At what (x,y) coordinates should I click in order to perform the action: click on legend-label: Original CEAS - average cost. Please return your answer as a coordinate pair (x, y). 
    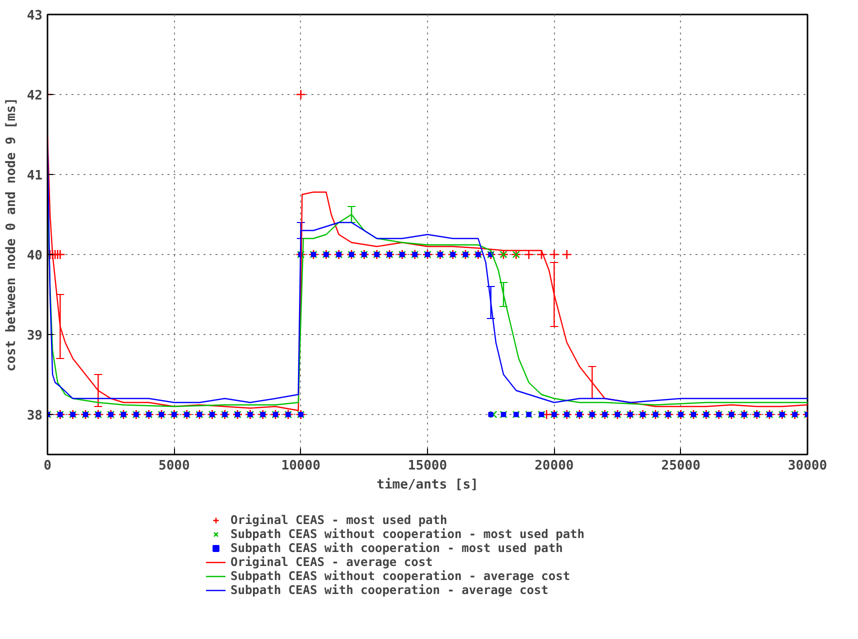
    Looking at the image, I should click on (331, 562).